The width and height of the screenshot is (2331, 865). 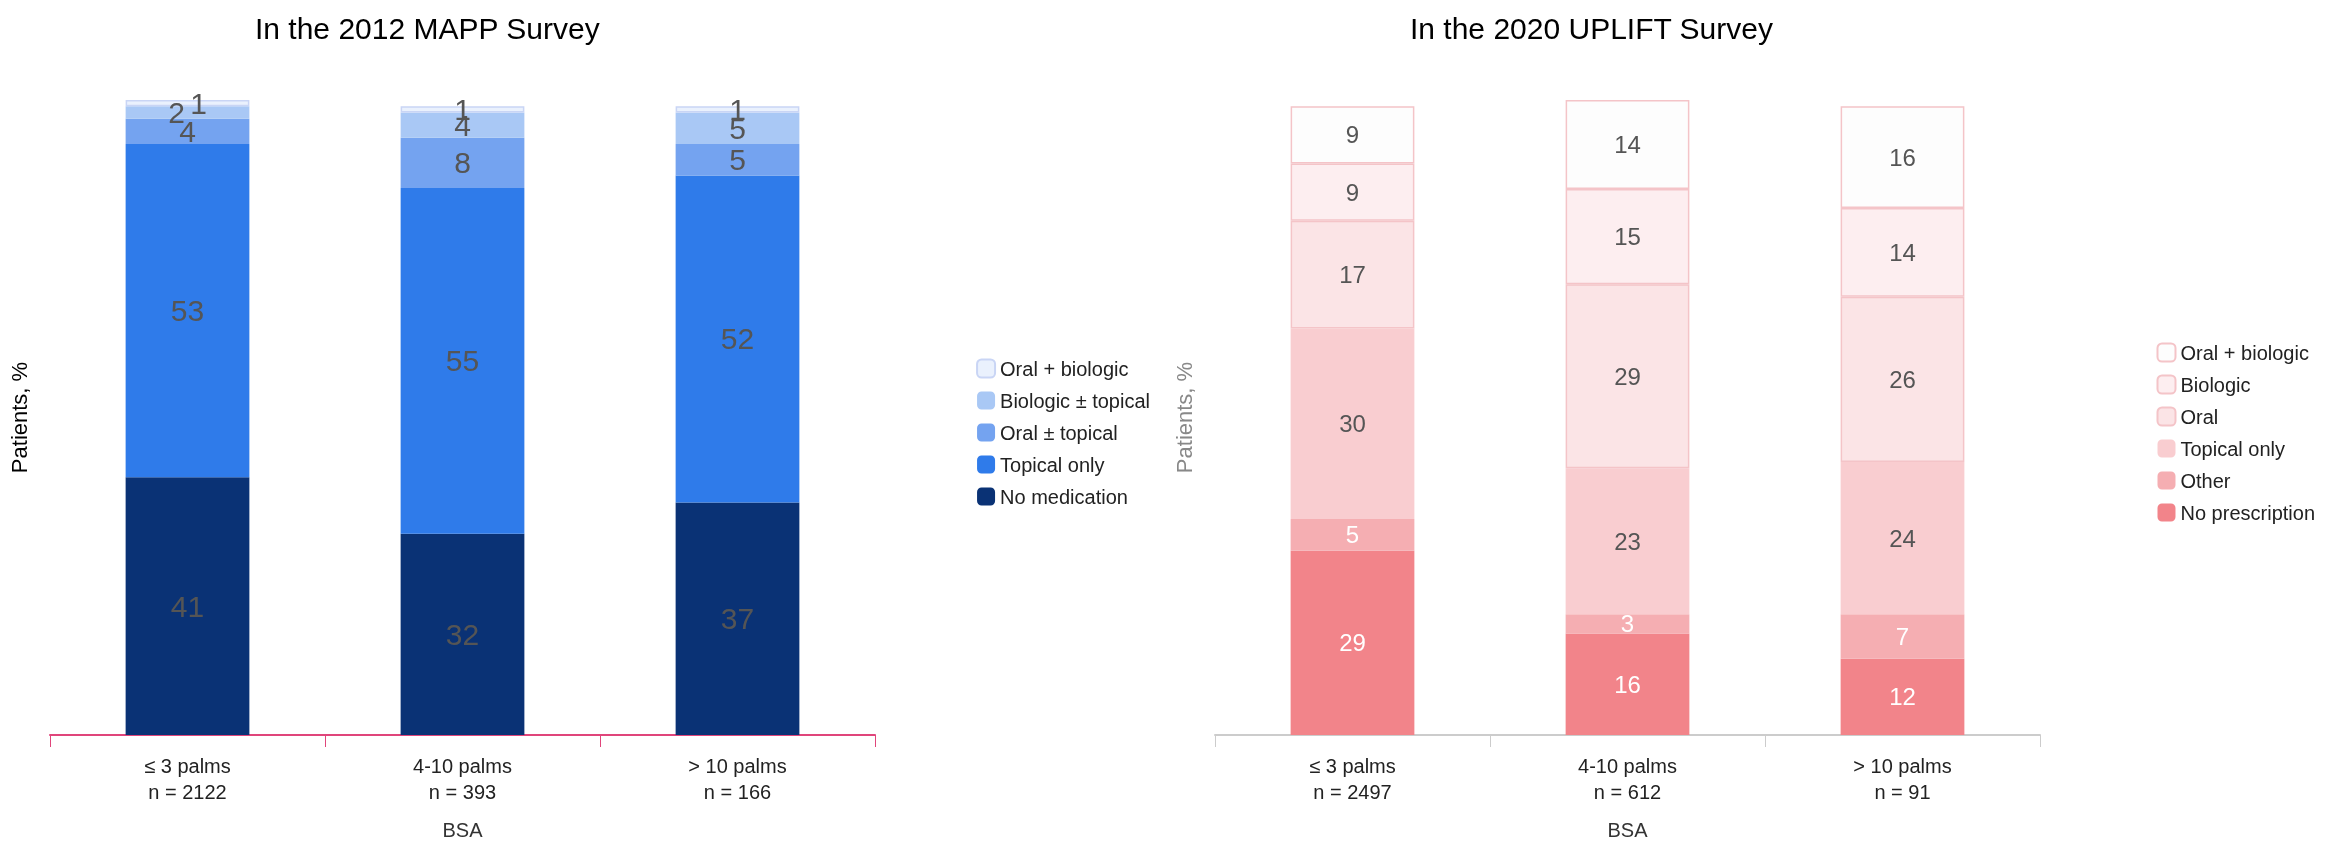 What do you see at coordinates (198, 103) in the screenshot?
I see `data-label: 1` at bounding box center [198, 103].